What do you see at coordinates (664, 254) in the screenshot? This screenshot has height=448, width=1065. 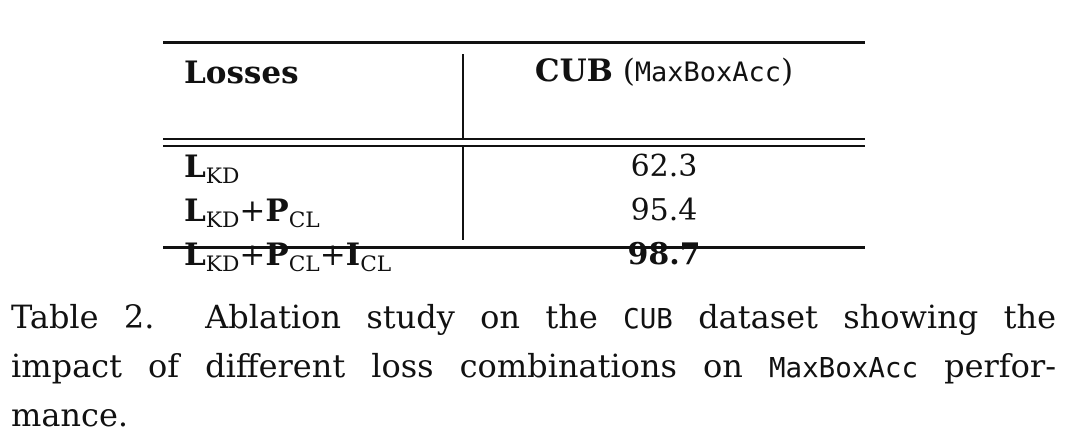 I see `row-value-best: 98.7` at bounding box center [664, 254].